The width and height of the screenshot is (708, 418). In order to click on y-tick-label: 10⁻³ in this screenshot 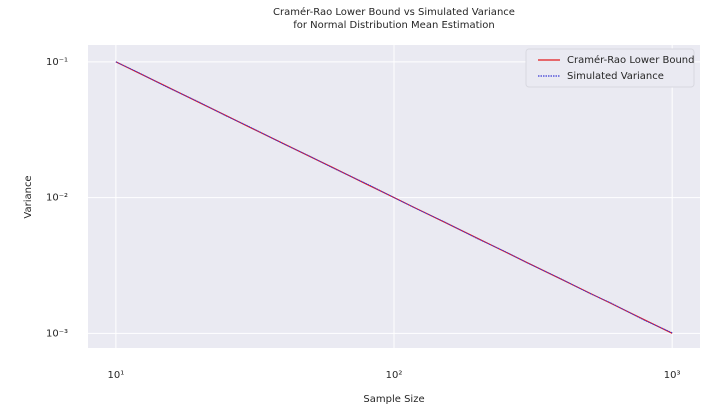, I will do `click(57, 333)`.